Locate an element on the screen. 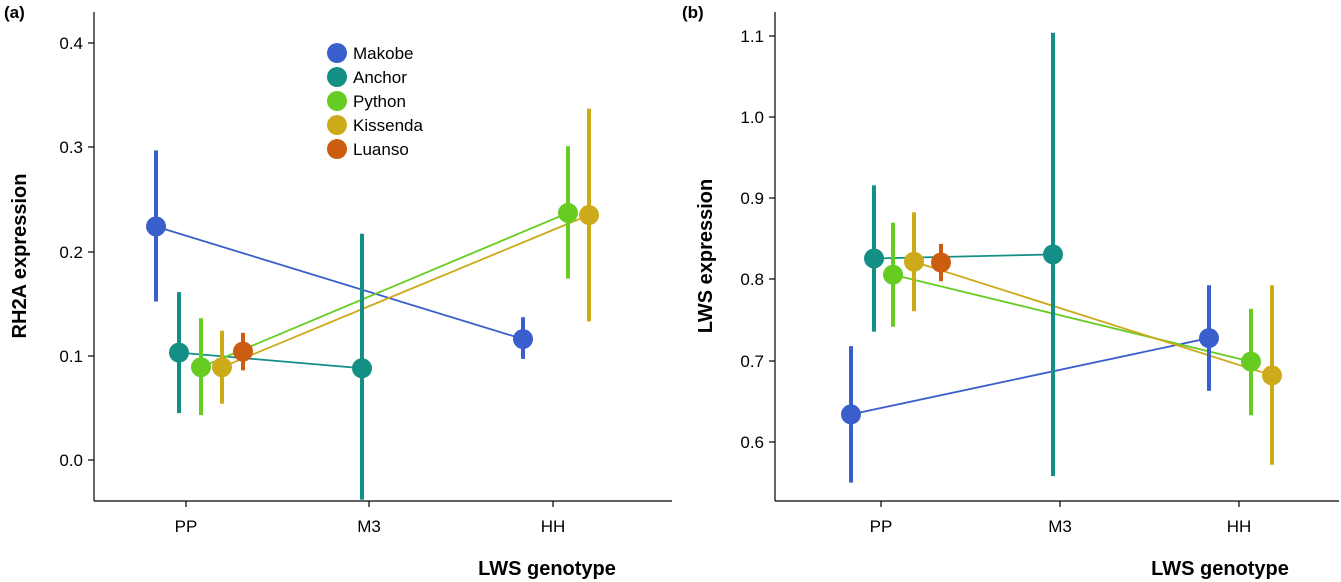  panel-b-x-tick-label: HH is located at coordinates (1239, 526).